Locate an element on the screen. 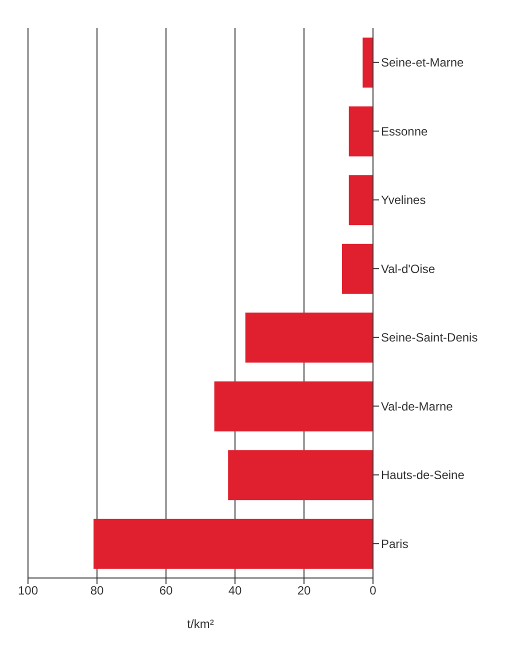 The width and height of the screenshot is (515, 665). y-tick-label: Hauts-de-Seine is located at coordinates (423, 475).